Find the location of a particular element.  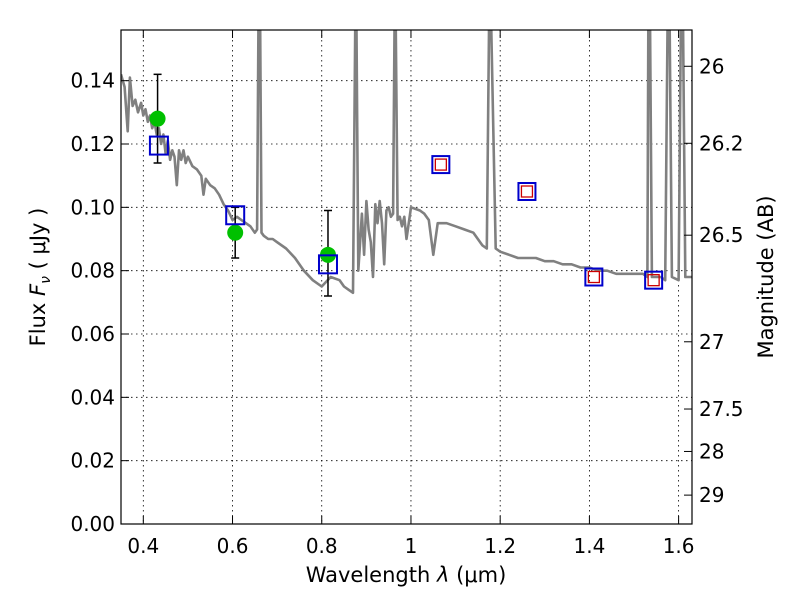

y-tick-label: 0.06 is located at coordinates (92, 334).